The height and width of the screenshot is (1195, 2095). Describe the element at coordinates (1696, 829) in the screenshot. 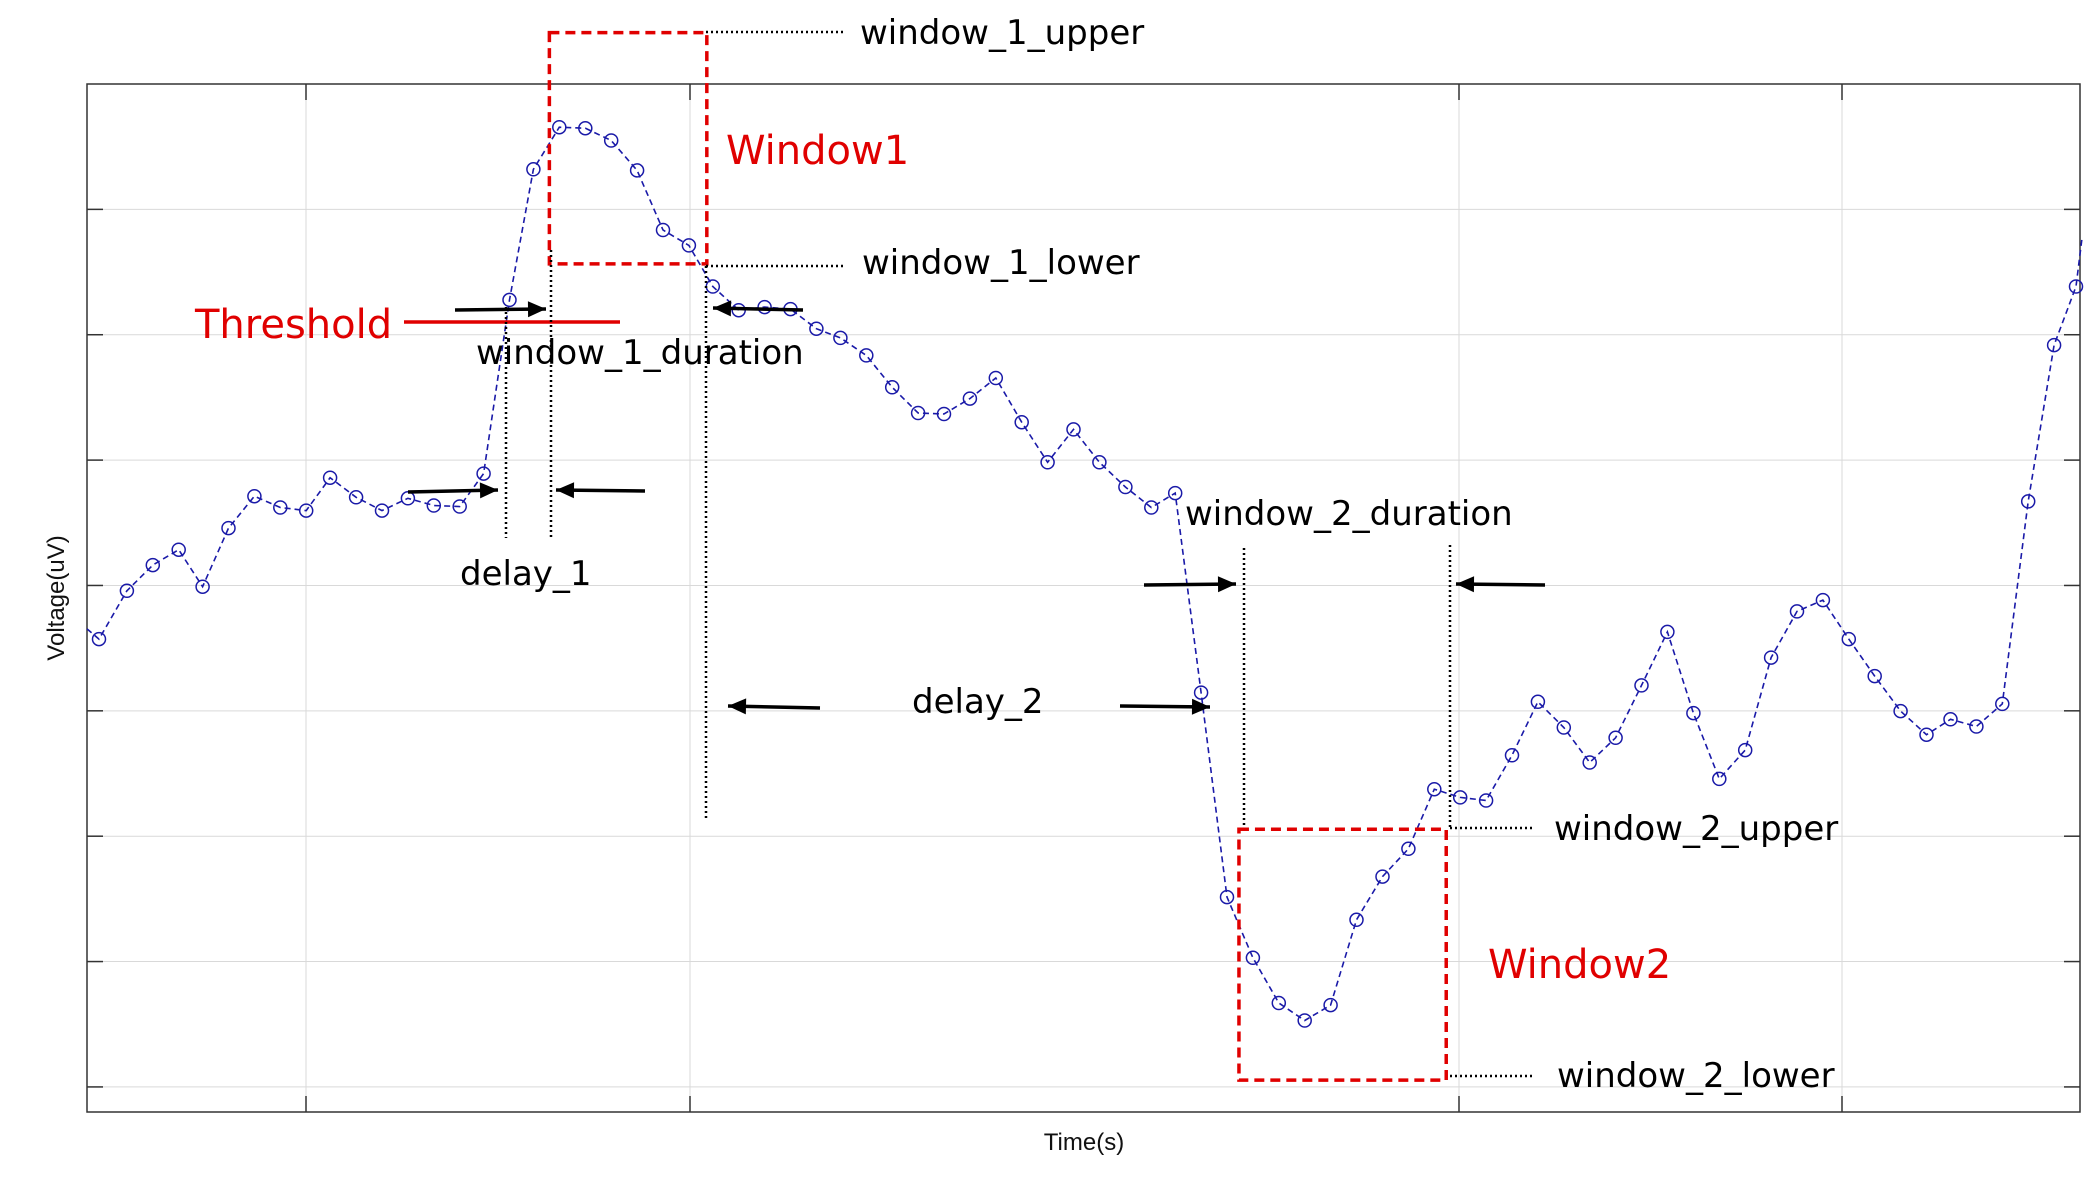

I see `window-2-upper-label: window_2_upper` at that location.